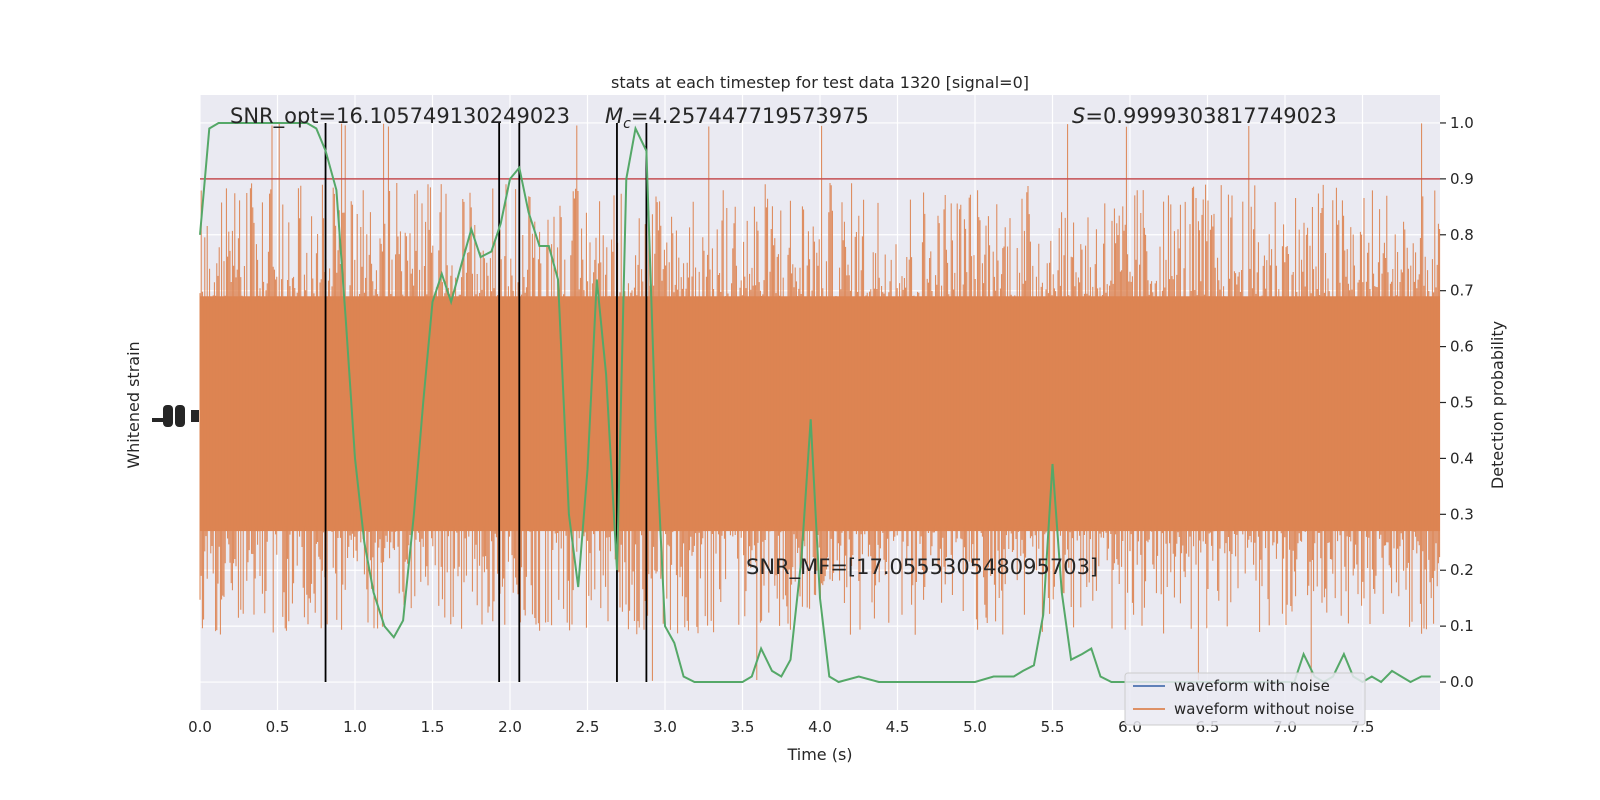  Describe the element at coordinates (588, 727) in the screenshot. I see `x-tick-label-5: 2.5` at that location.